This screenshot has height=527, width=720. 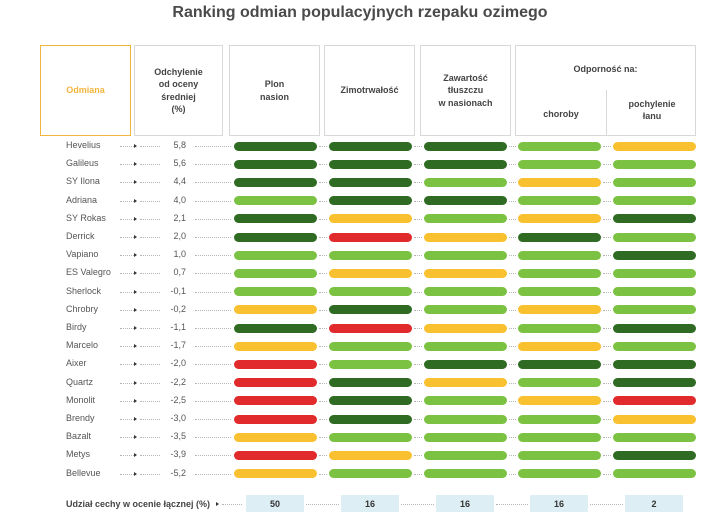 I want to click on footer-weight-box: 50, so click(x=275, y=503).